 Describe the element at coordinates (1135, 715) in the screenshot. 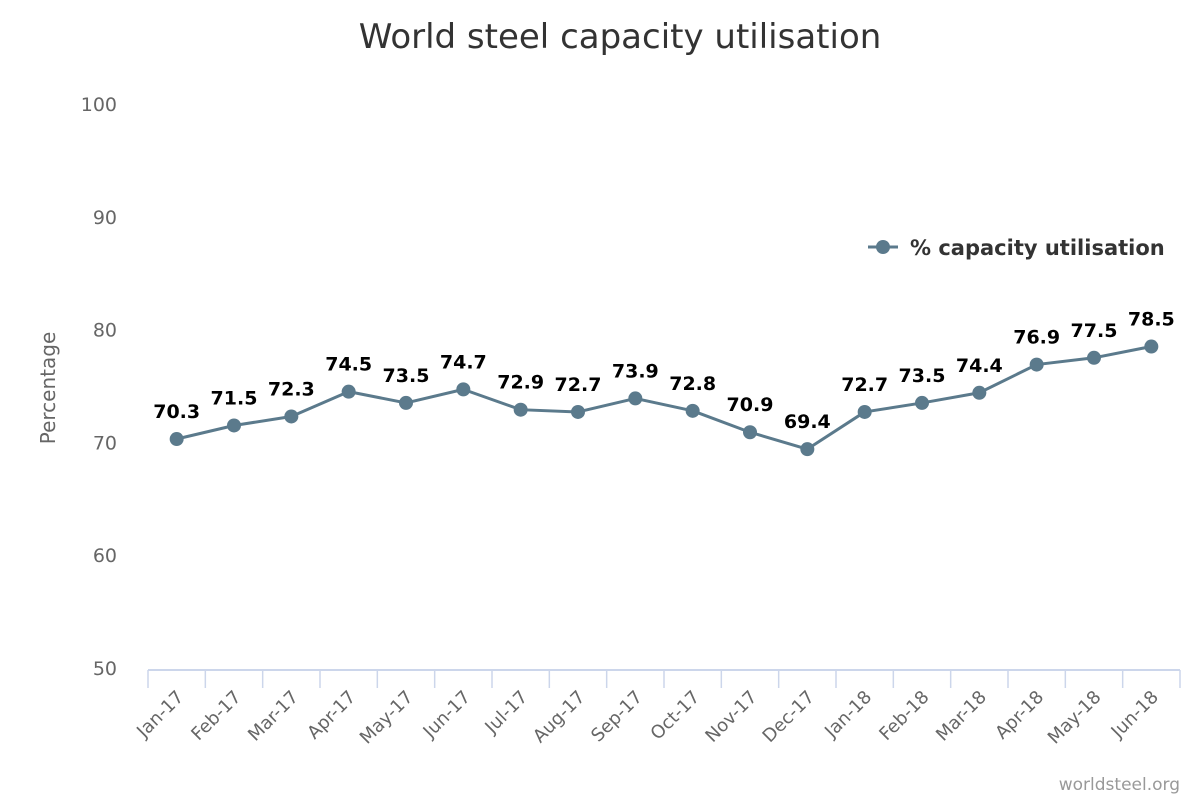

I see `x-tick-label: Jun-18` at that location.